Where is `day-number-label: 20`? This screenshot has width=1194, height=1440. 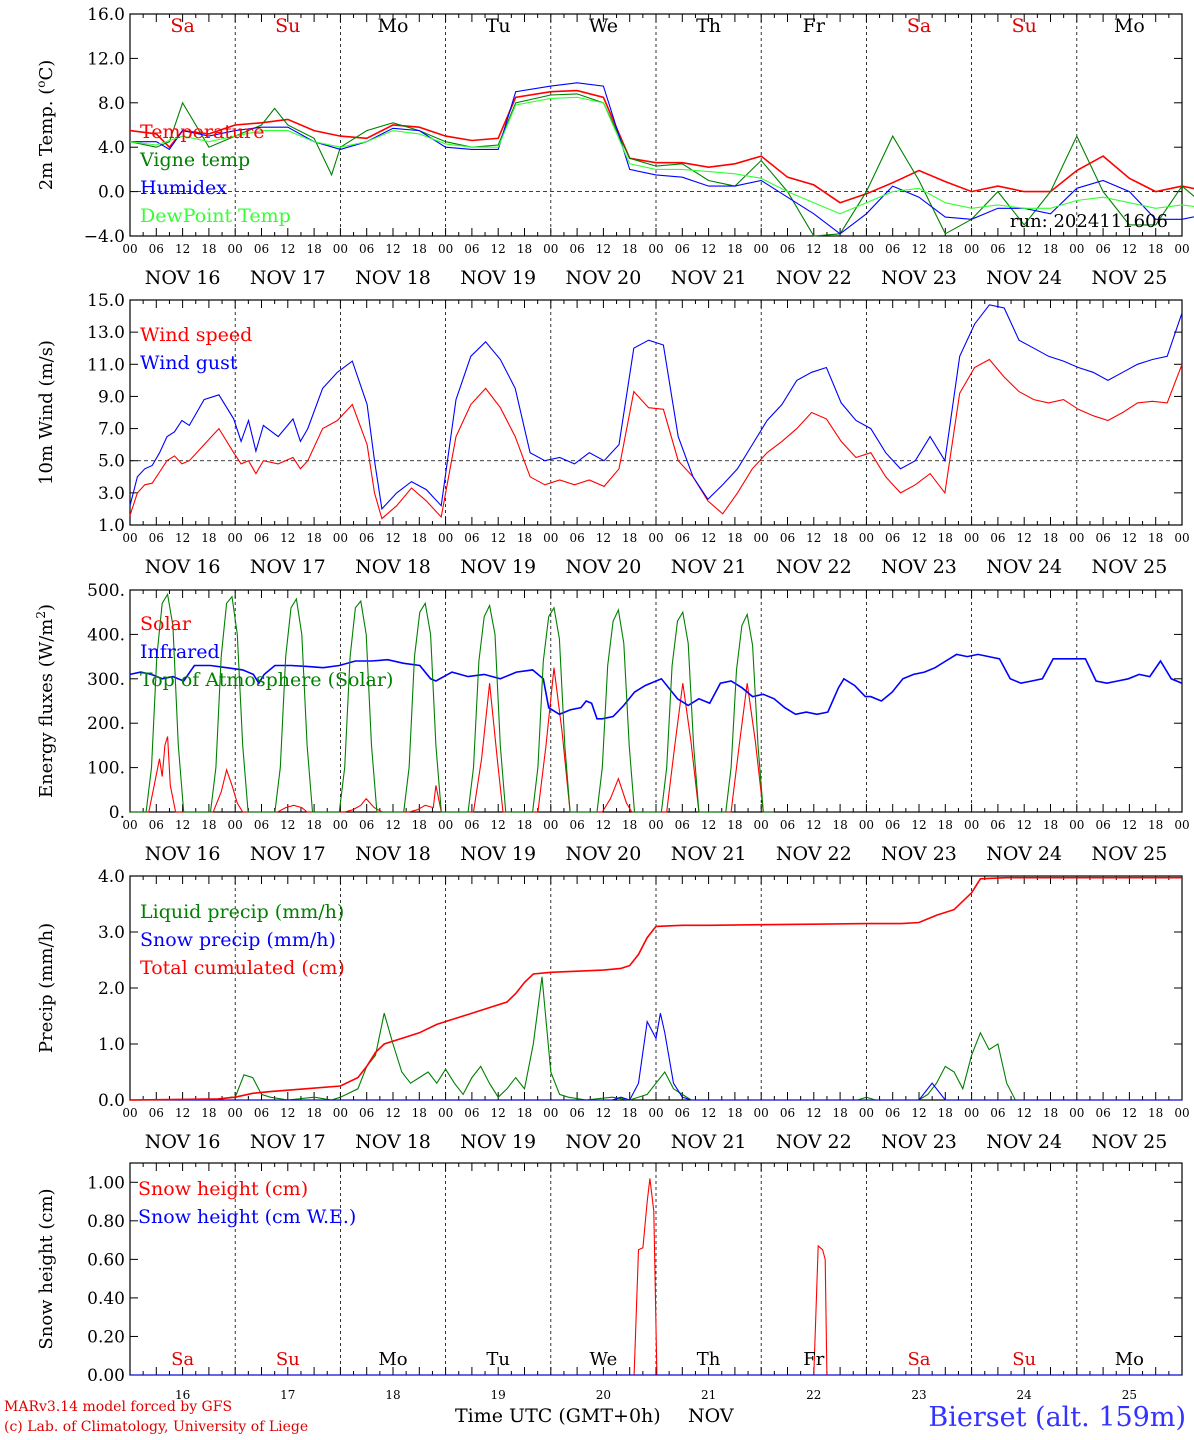
day-number-label: 20 is located at coordinates (603, 1394).